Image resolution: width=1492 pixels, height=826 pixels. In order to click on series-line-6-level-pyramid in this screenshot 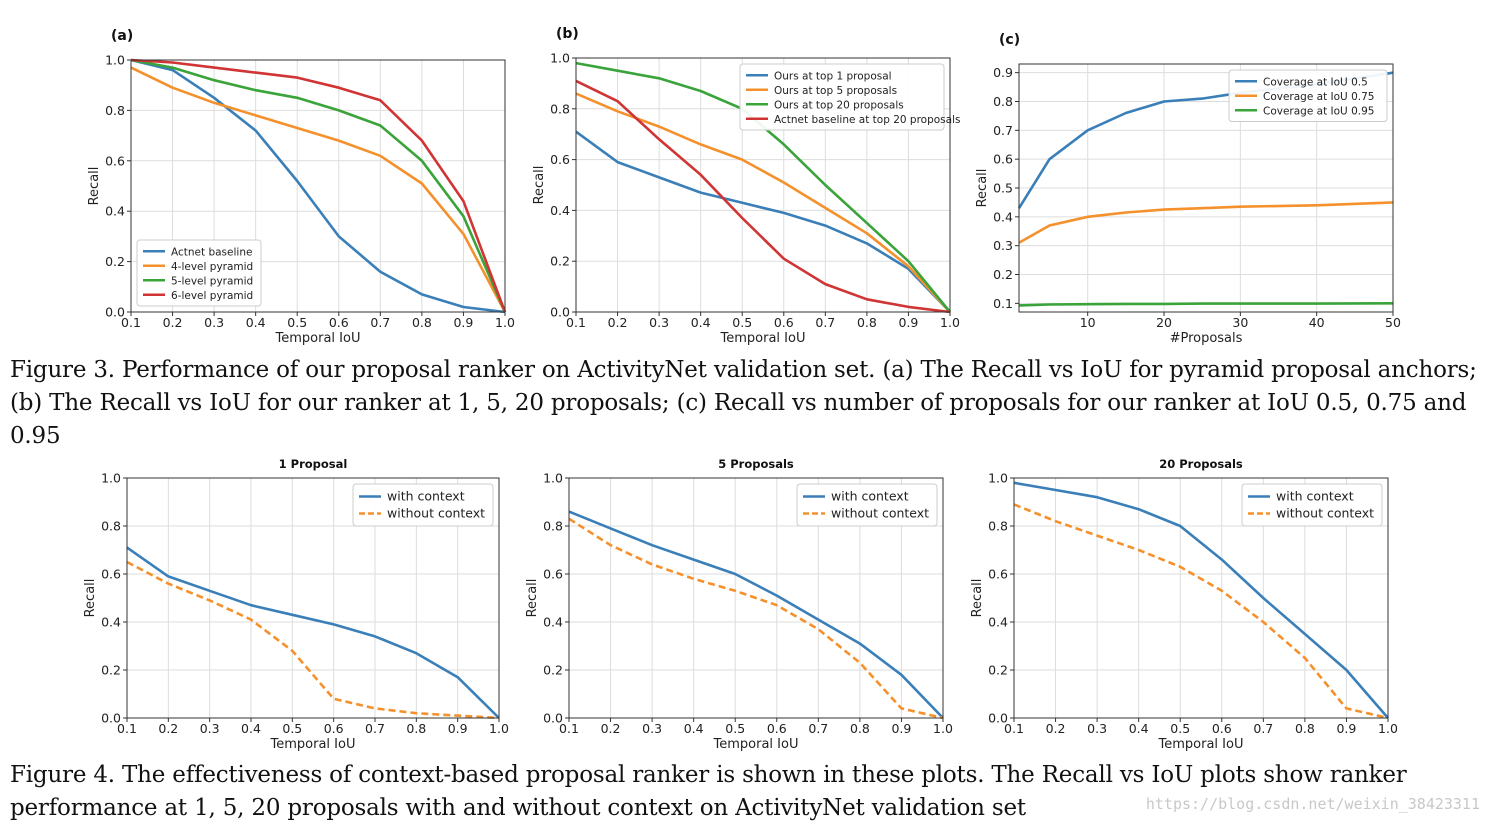, I will do `click(318, 185)`.